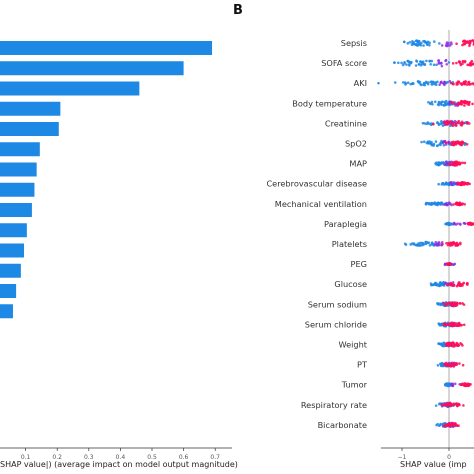  What do you see at coordinates (184, 457) in the screenshot?
I see `x-tick-label: 0.6` at bounding box center [184, 457].